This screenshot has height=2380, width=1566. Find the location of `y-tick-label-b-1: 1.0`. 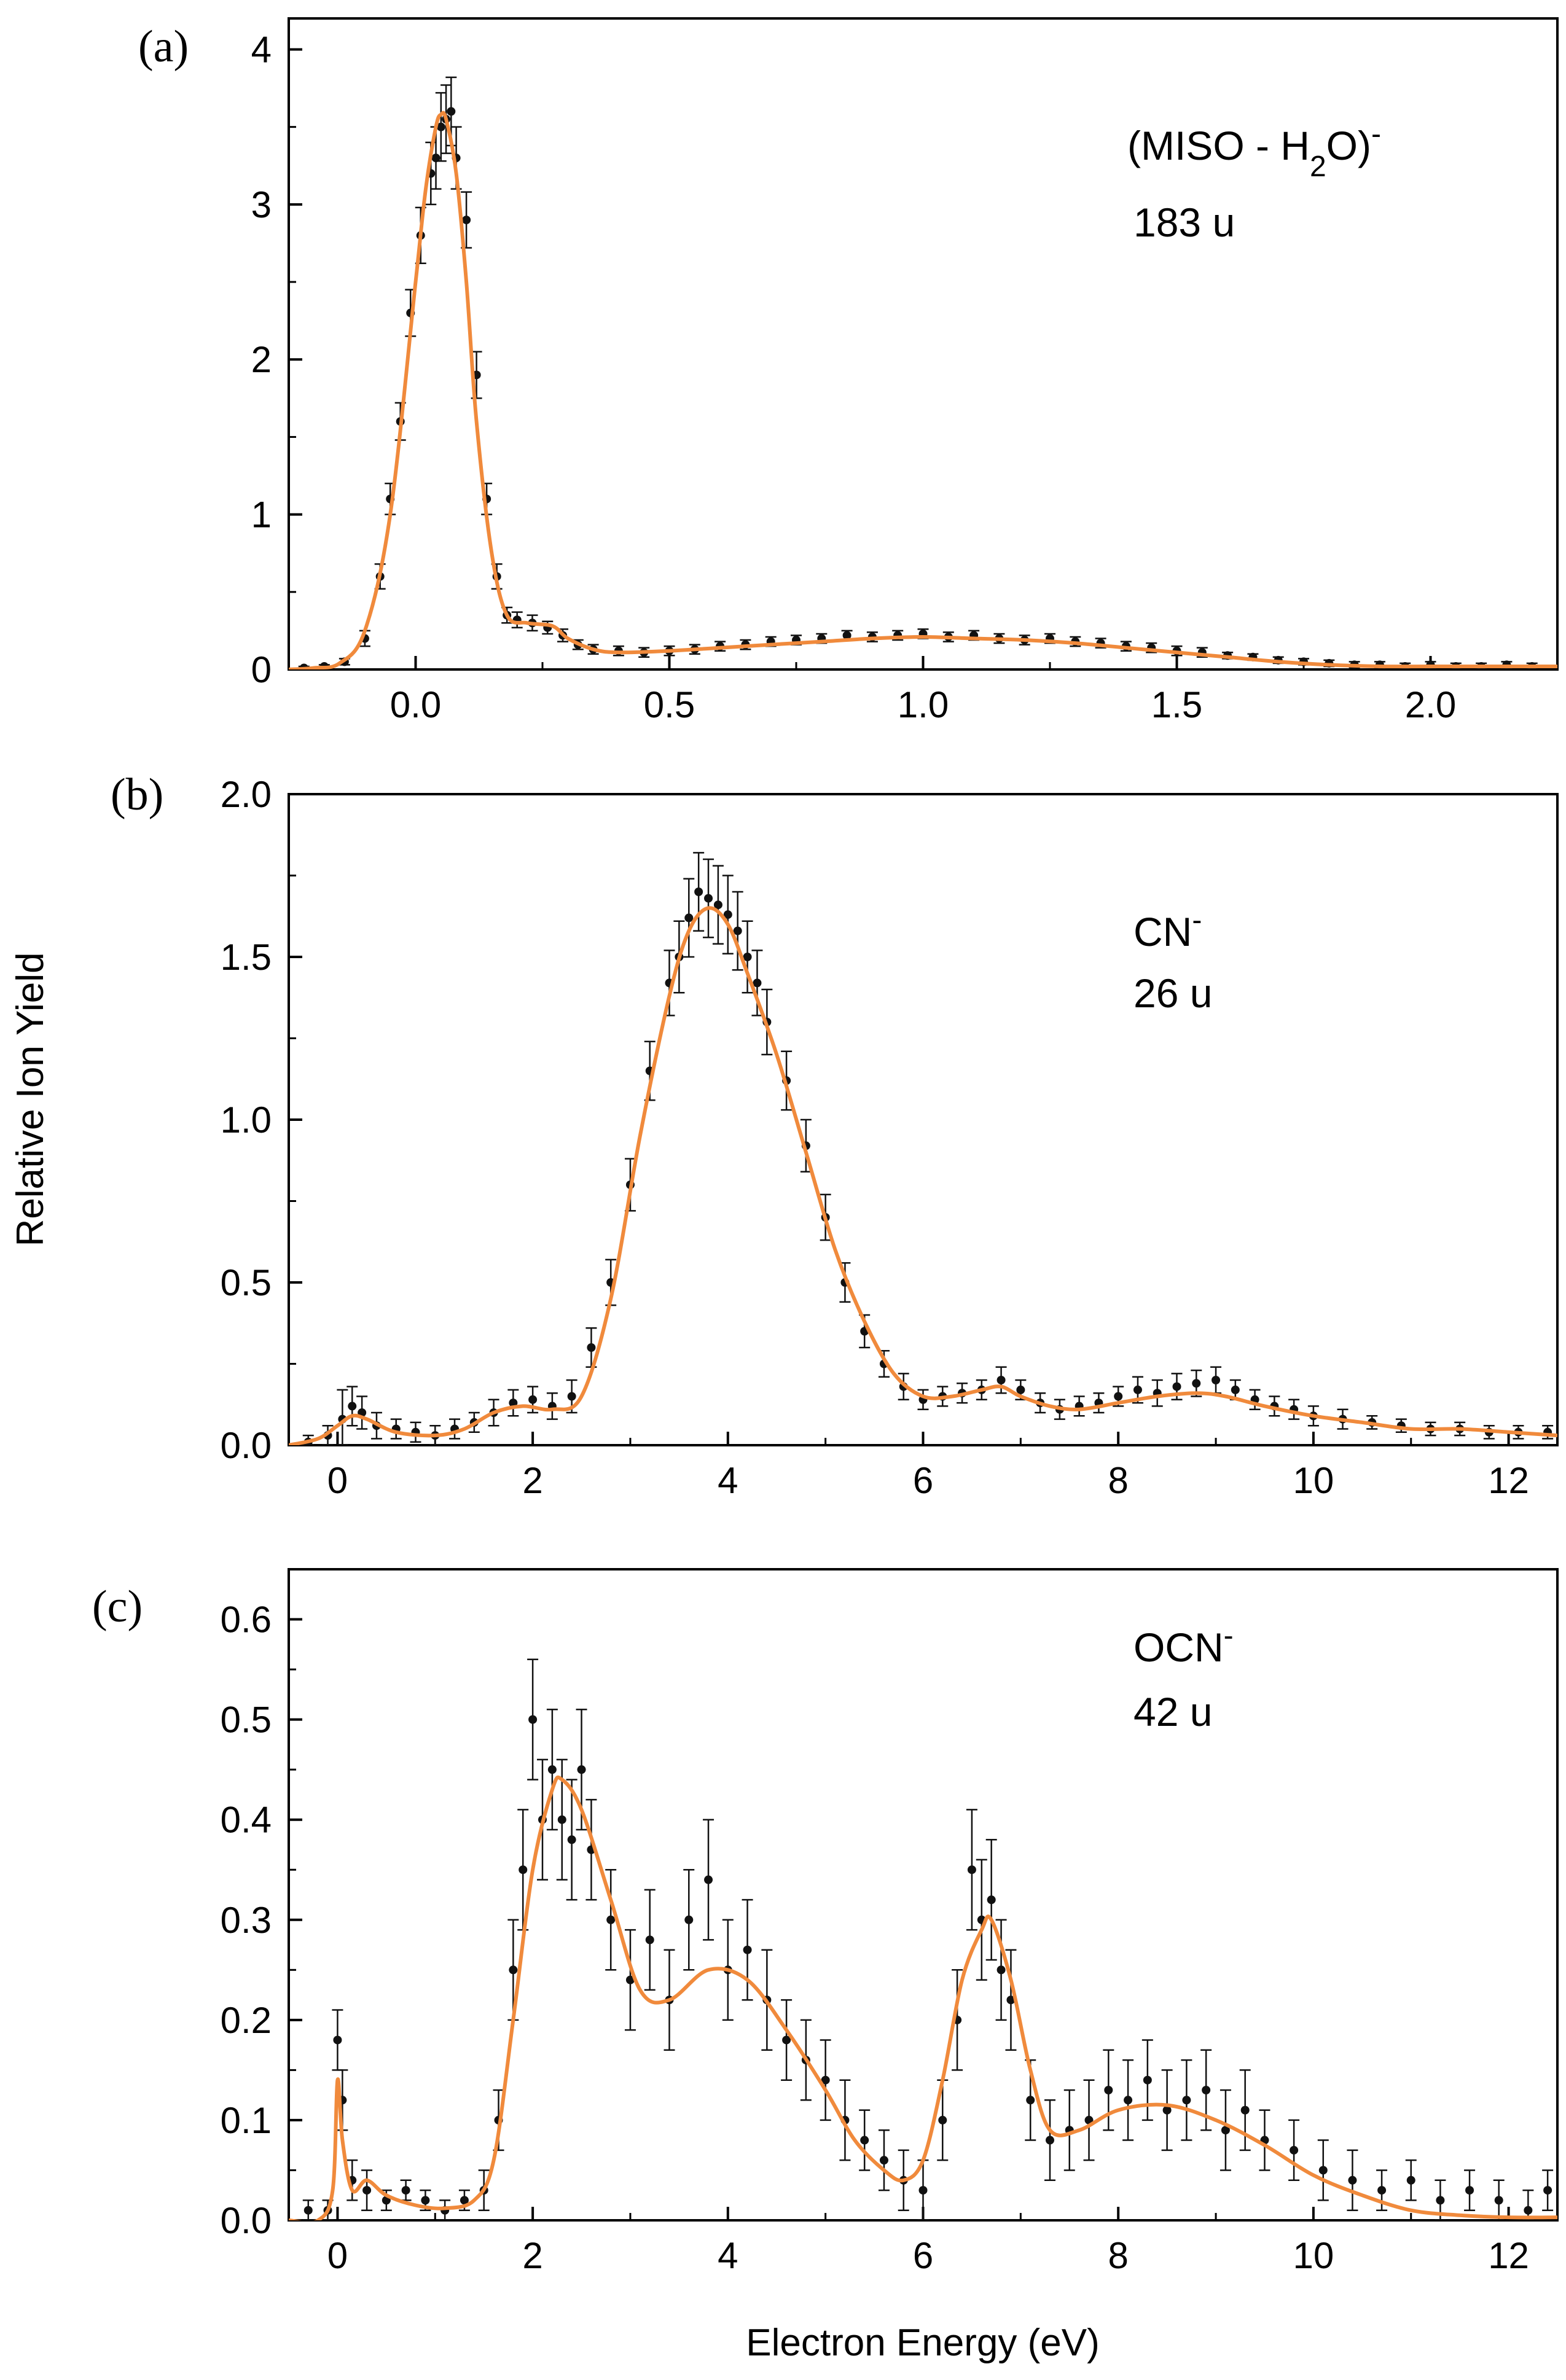

y-tick-label-b-1: 1.0 is located at coordinates (246, 1120).